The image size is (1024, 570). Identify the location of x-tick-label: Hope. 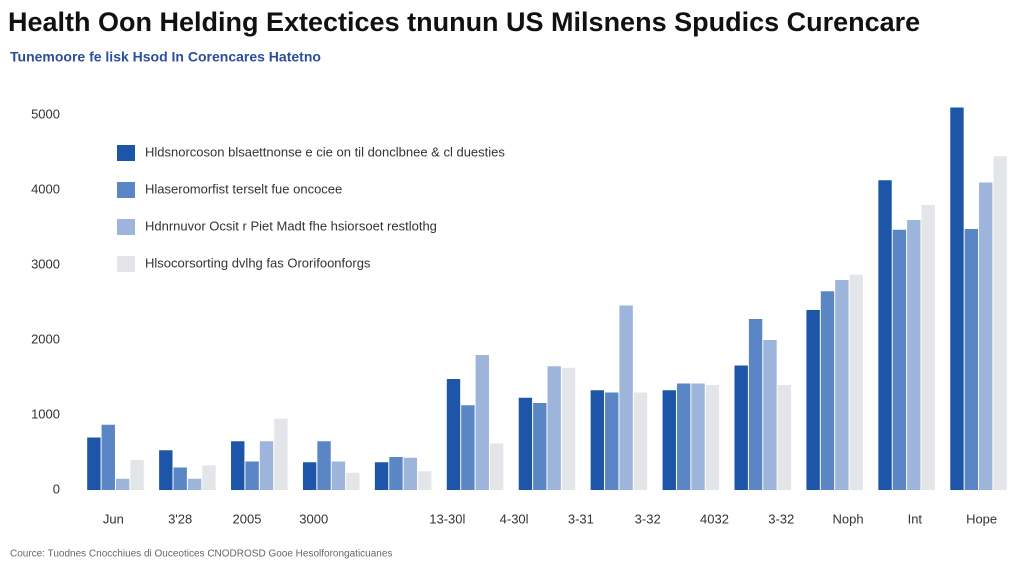
(981, 518).